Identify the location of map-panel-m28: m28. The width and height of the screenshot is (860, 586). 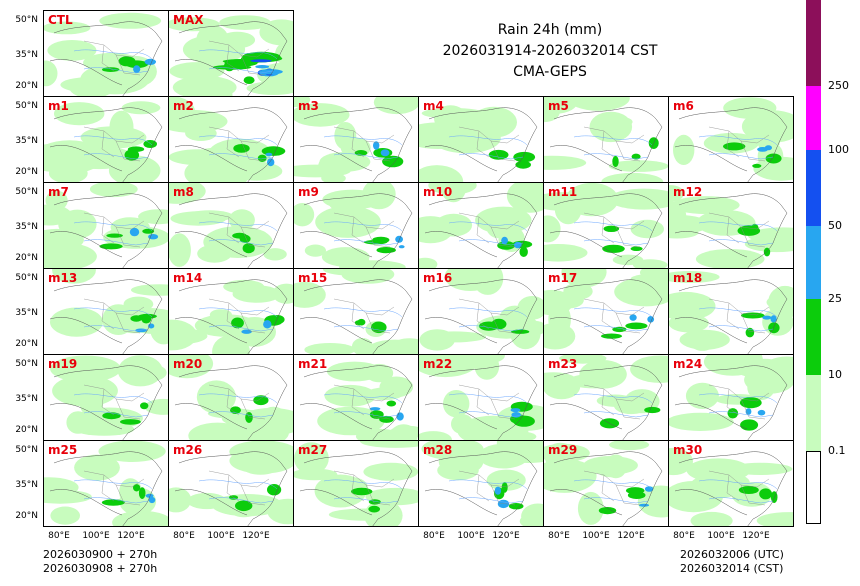
(481, 483).